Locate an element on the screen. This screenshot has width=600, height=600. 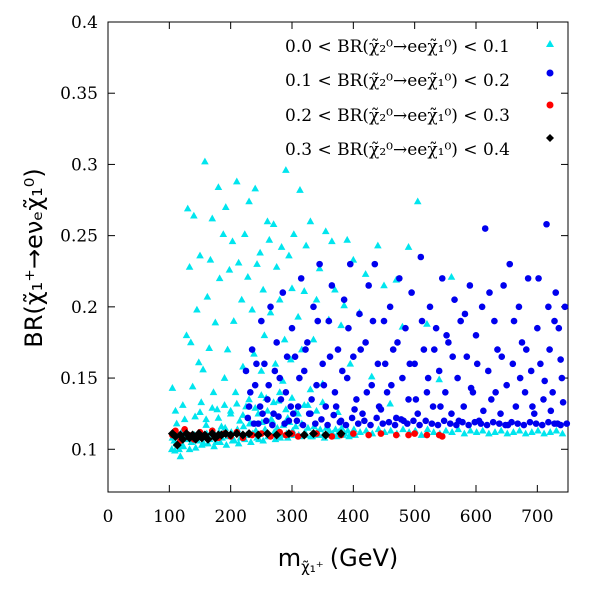
x-tick-label: 300 is located at coordinates (292, 517).